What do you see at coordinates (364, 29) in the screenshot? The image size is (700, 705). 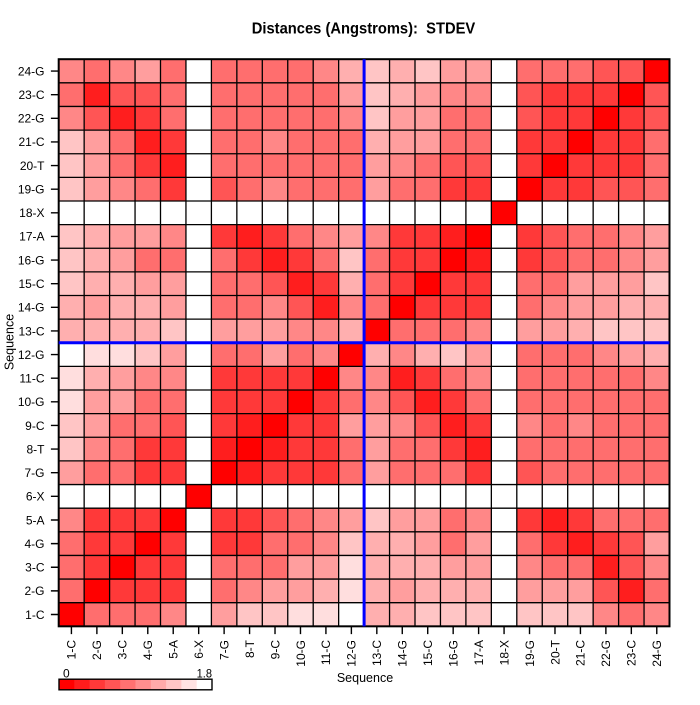 I see `svg-text: Distances (Angstroms): STDEV` at bounding box center [364, 29].